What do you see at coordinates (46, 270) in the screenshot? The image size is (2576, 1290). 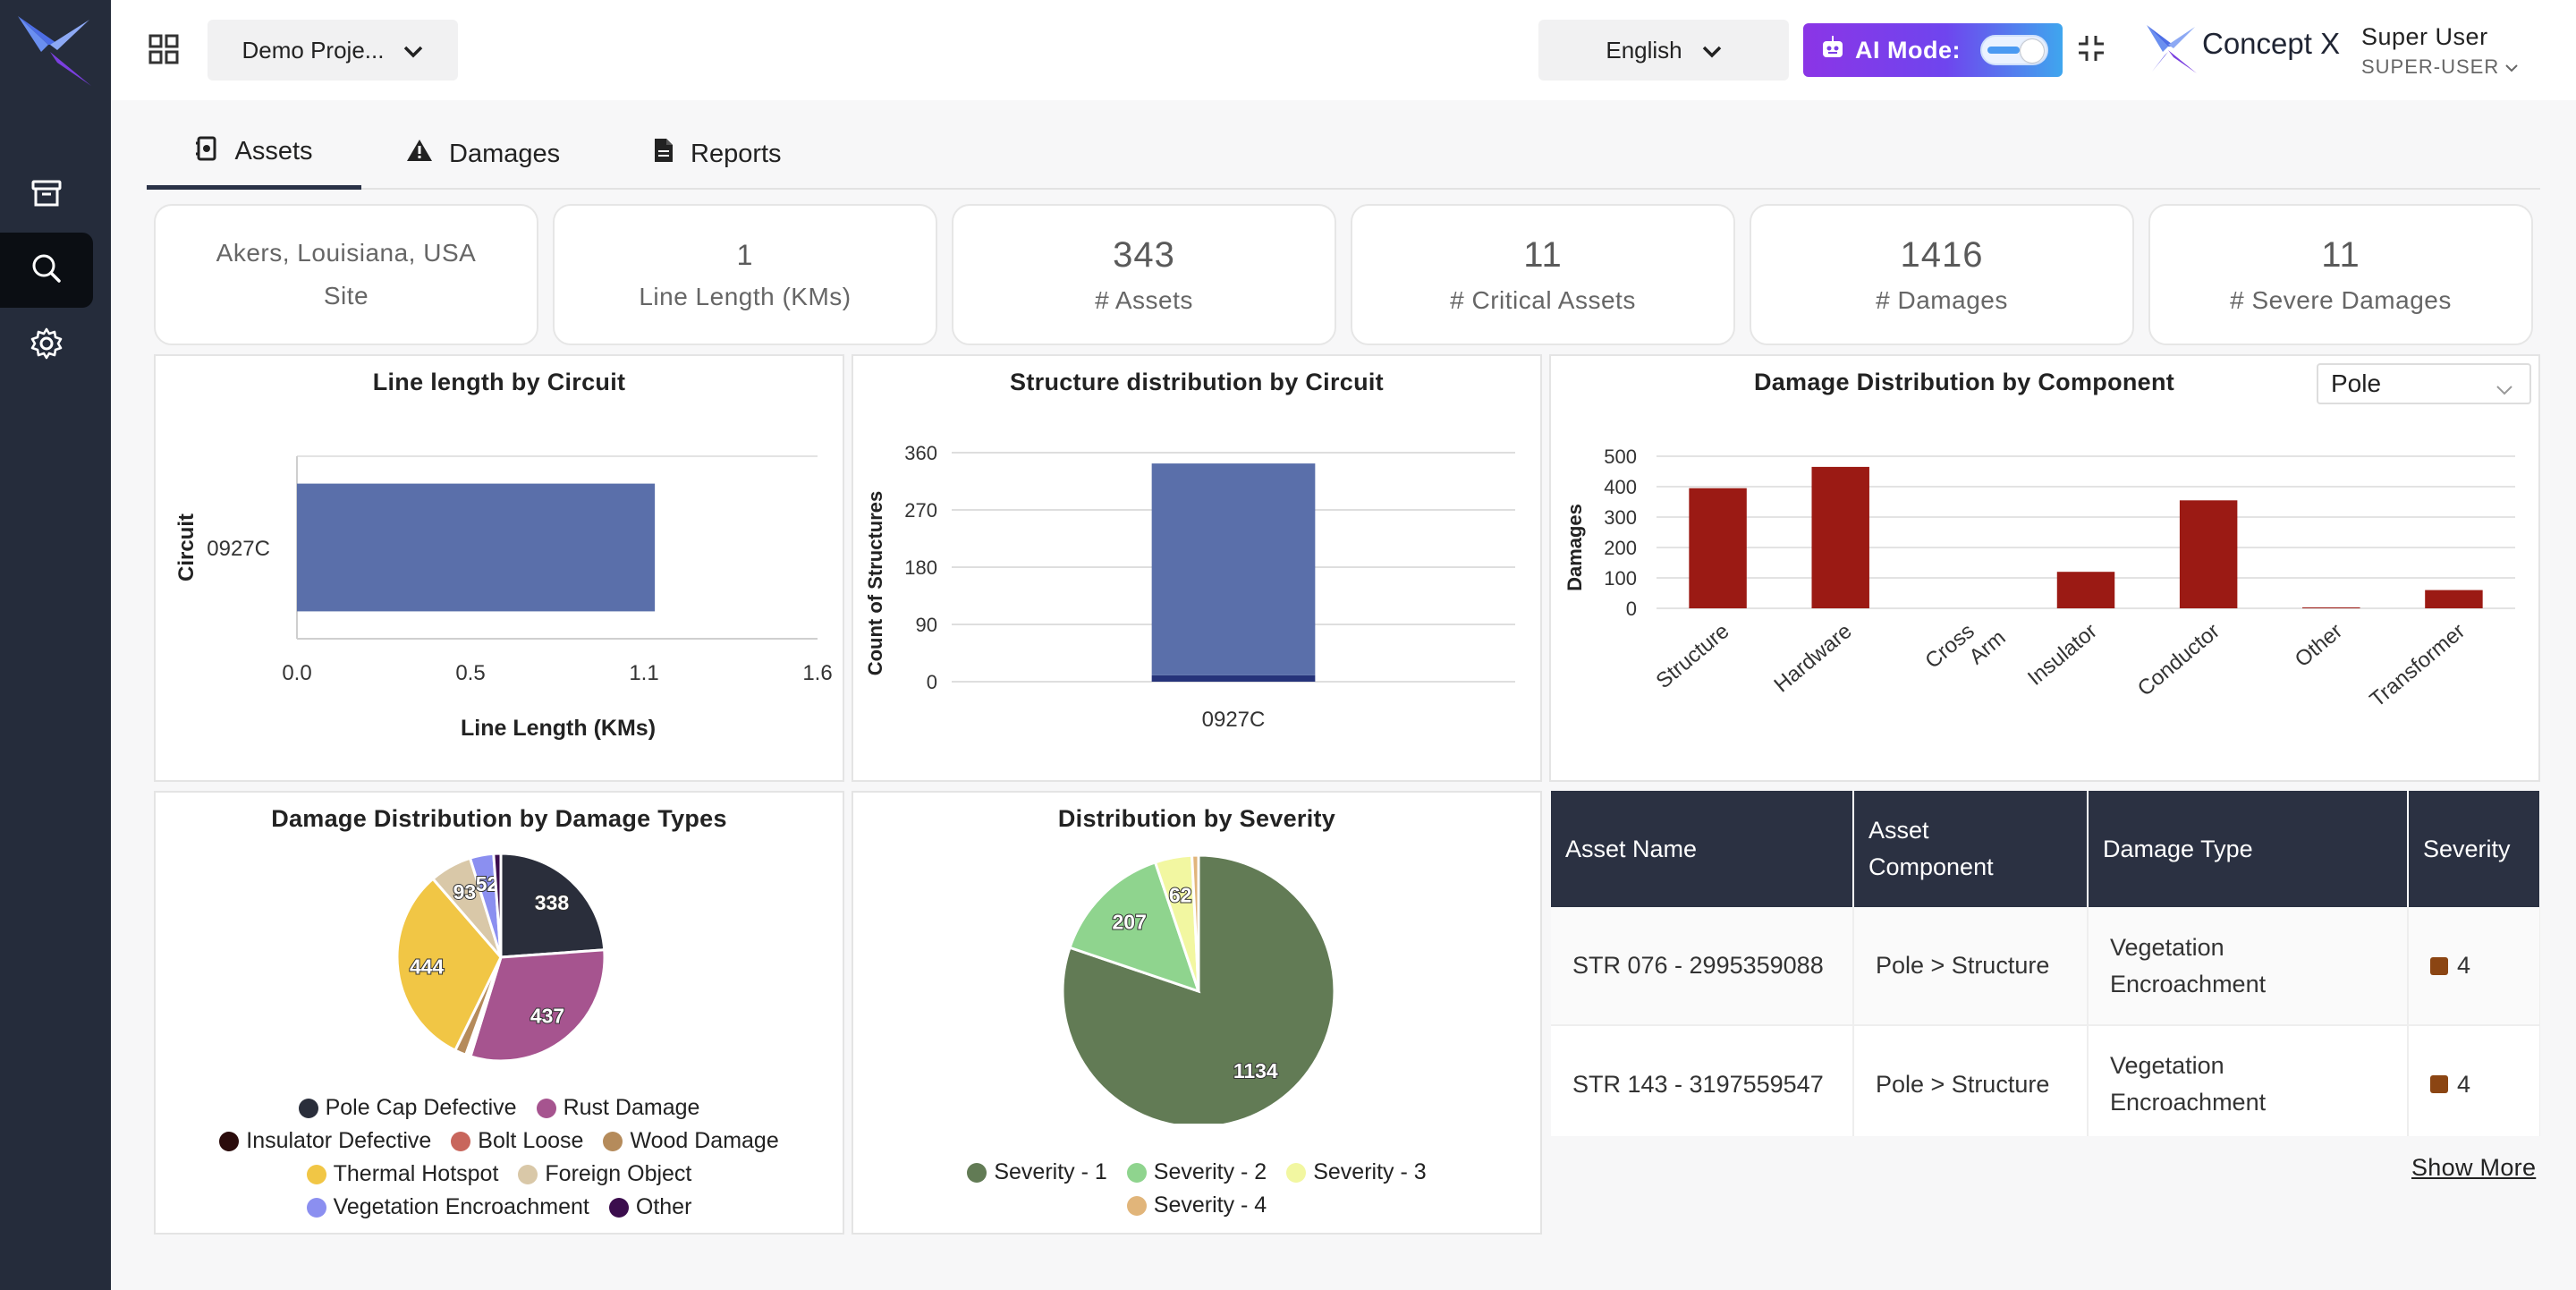 I see `sidebar-item-search` at bounding box center [46, 270].